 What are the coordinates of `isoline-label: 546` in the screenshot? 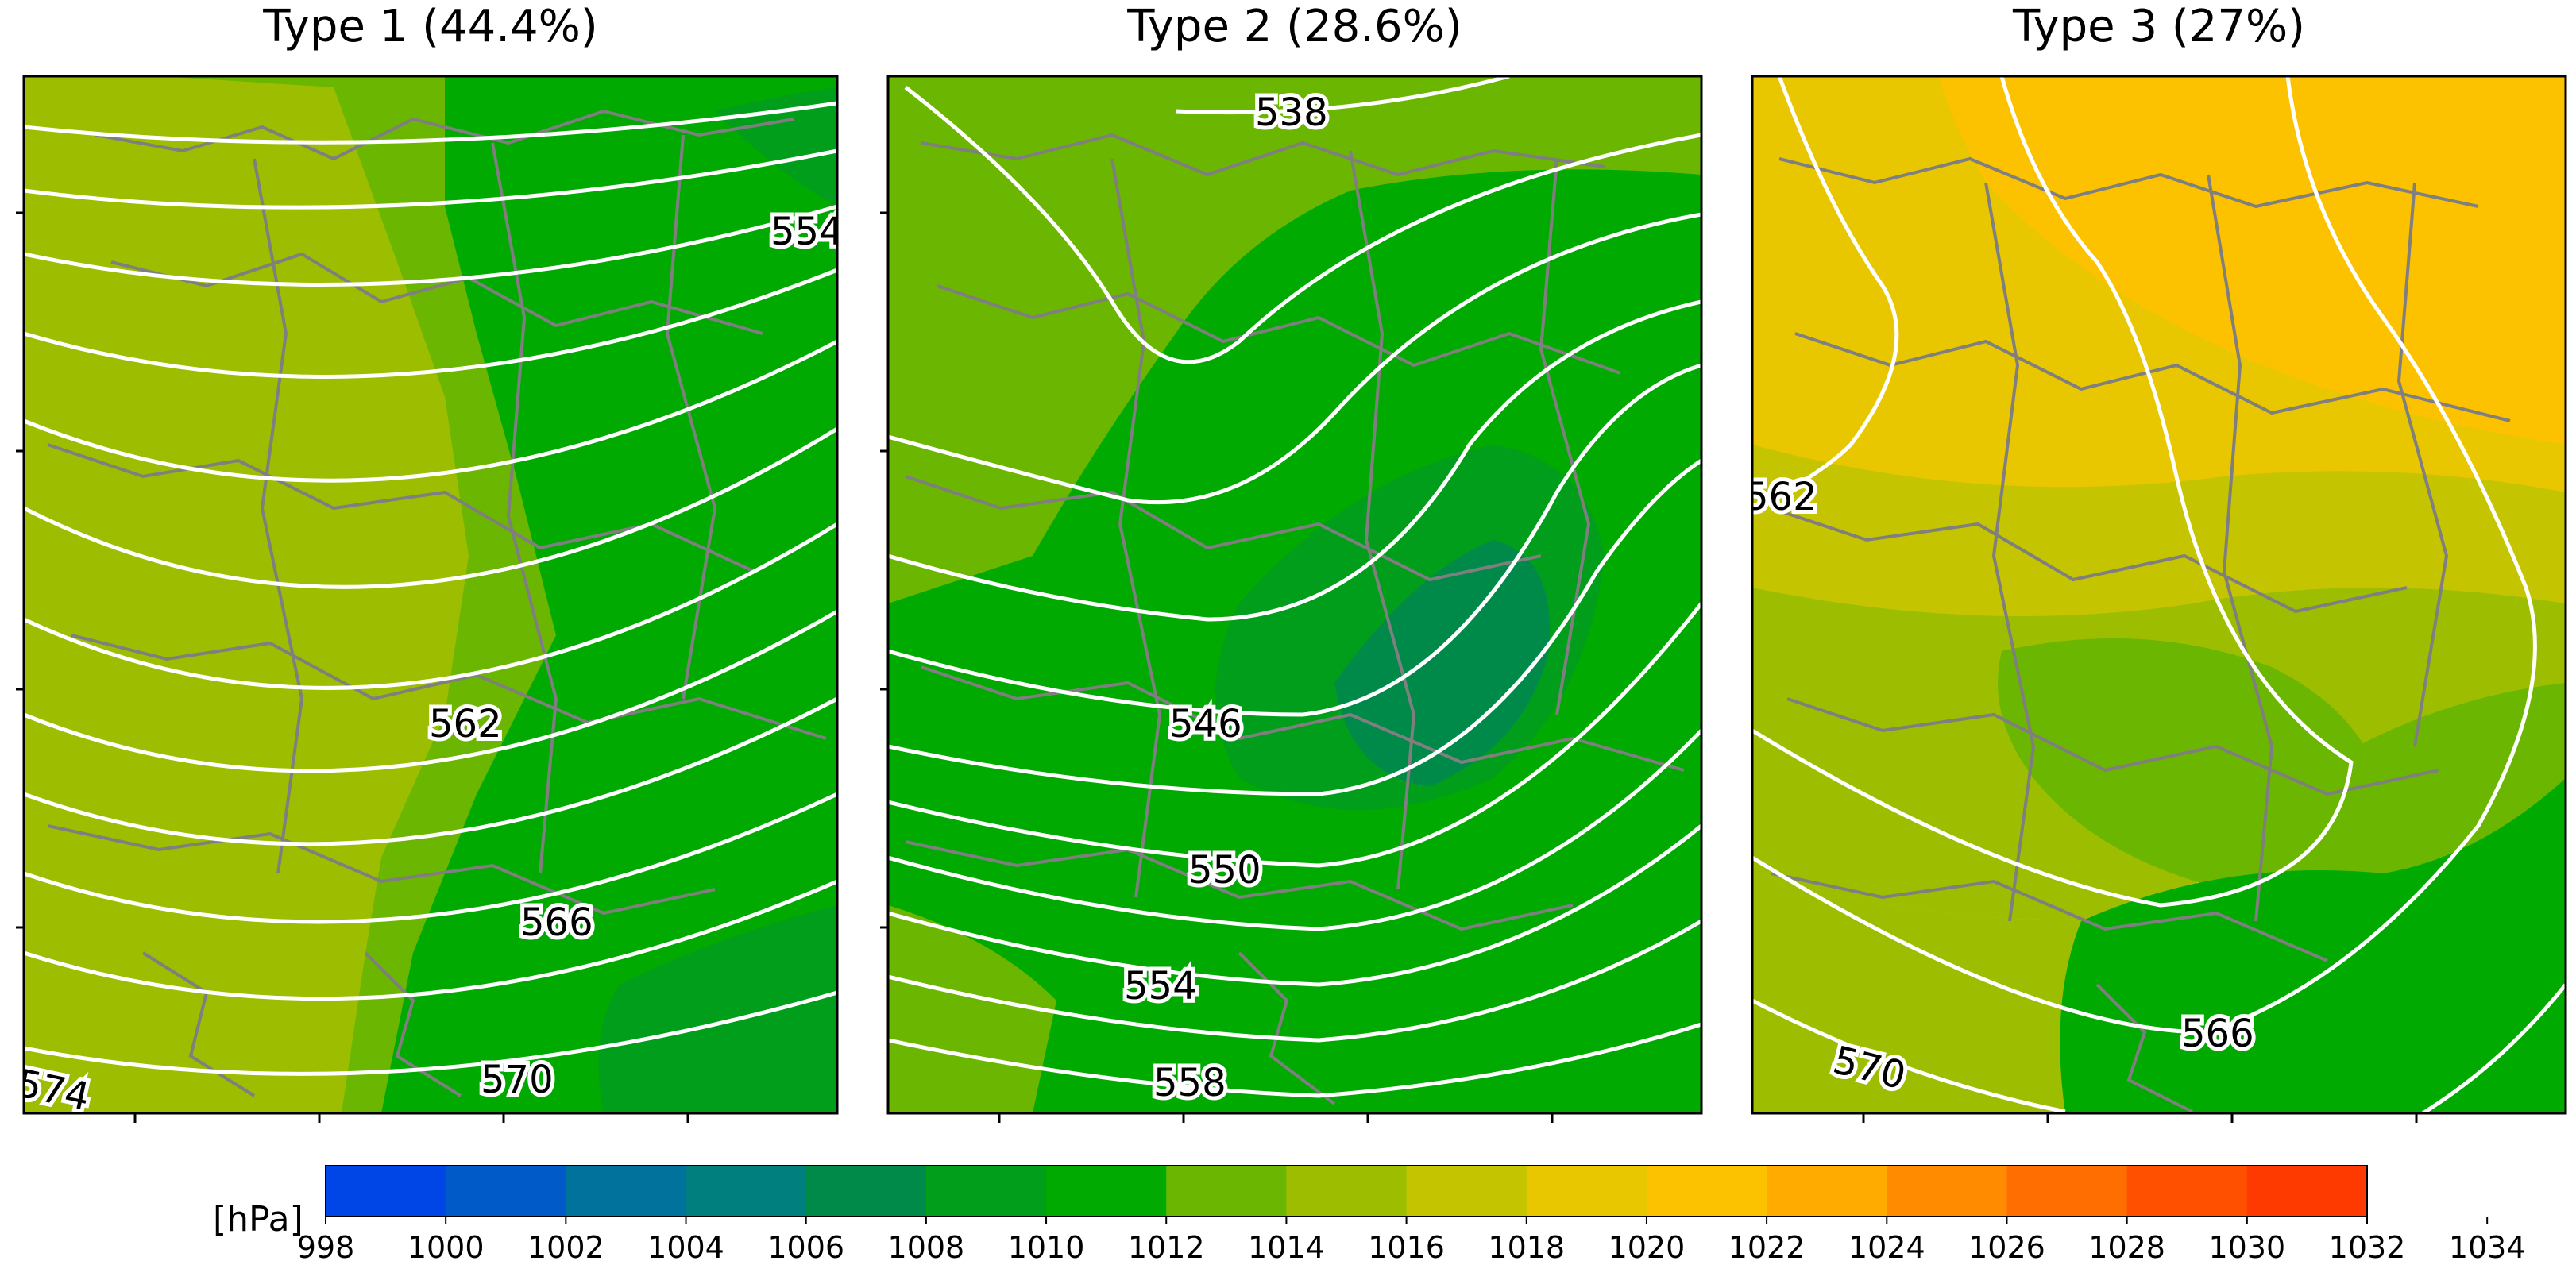 It's located at (1205, 724).